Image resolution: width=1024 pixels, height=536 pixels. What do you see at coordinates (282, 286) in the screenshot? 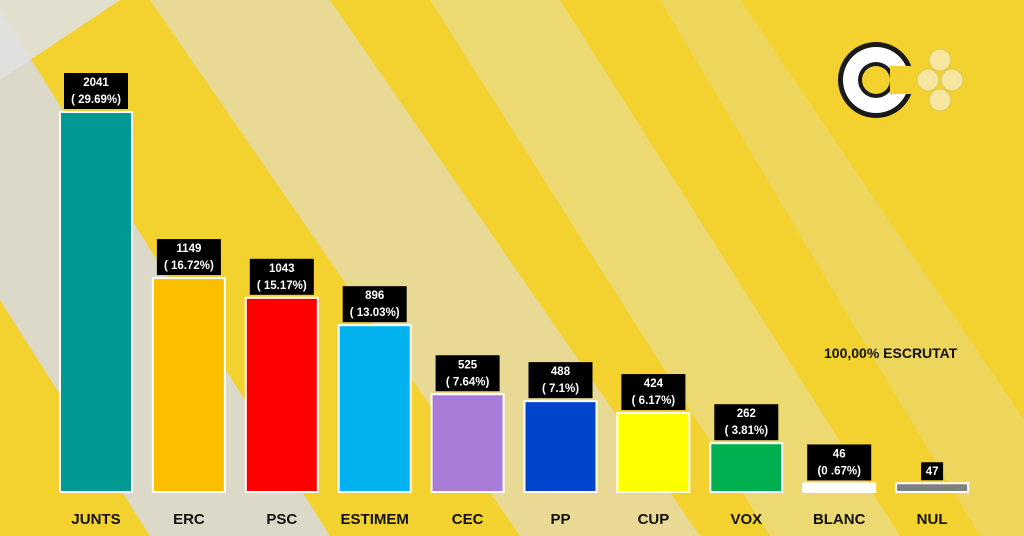
I see `data-label-percent: ( 15.17%)` at bounding box center [282, 286].